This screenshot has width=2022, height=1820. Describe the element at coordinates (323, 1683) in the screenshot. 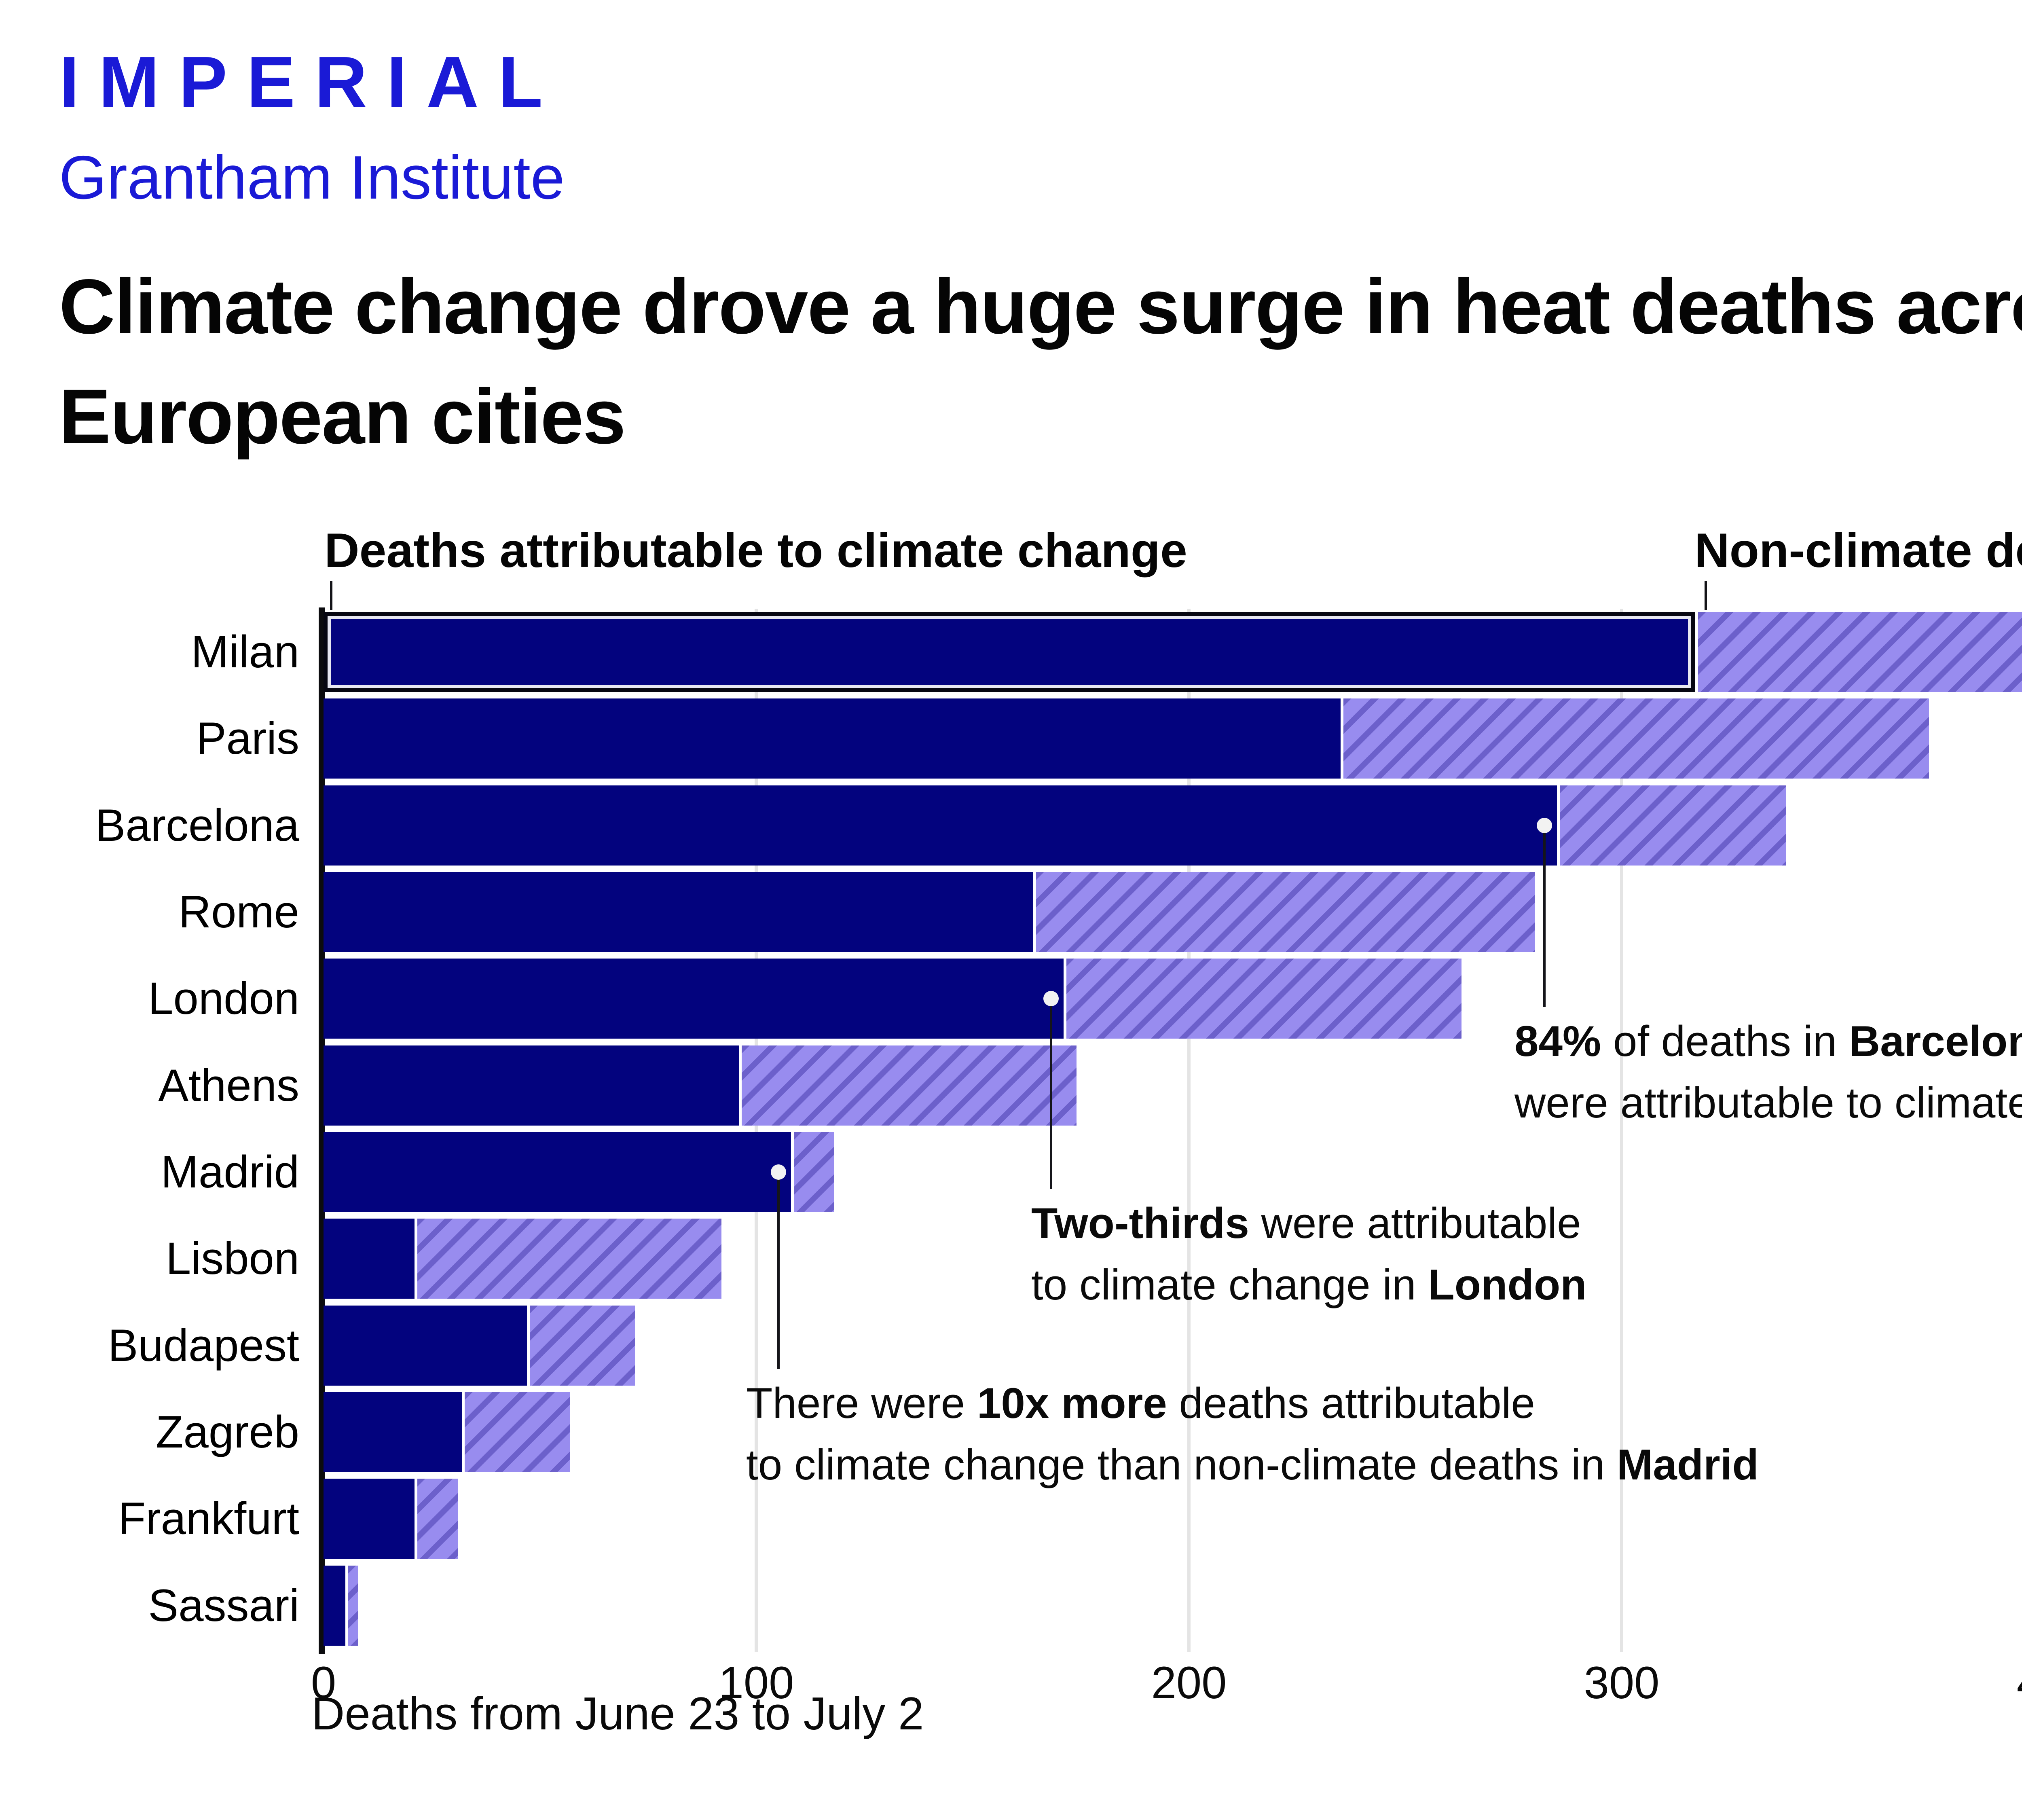

I see `x-tick-label-0: 0` at that location.